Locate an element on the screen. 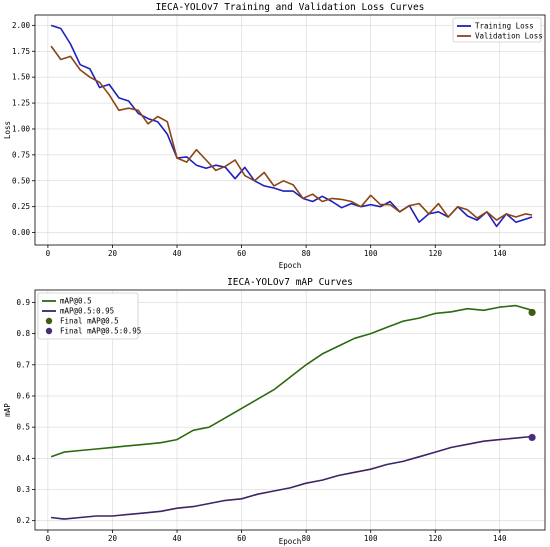  loss-xtick-label: 140 is located at coordinates (500, 253).